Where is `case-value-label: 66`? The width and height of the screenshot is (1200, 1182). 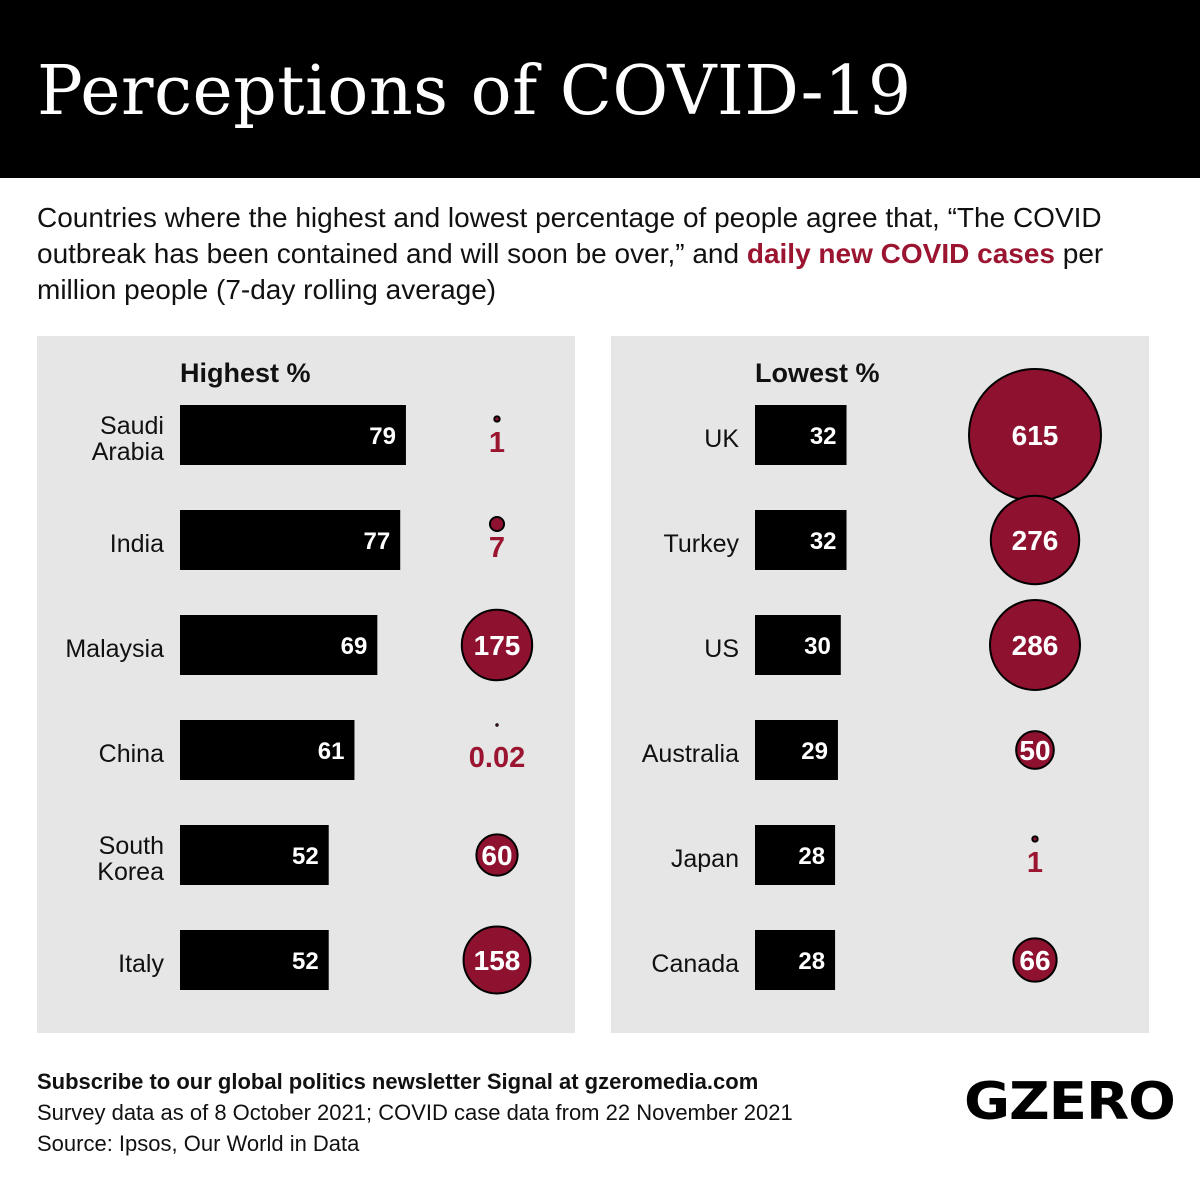
case-value-label: 66 is located at coordinates (1034, 960).